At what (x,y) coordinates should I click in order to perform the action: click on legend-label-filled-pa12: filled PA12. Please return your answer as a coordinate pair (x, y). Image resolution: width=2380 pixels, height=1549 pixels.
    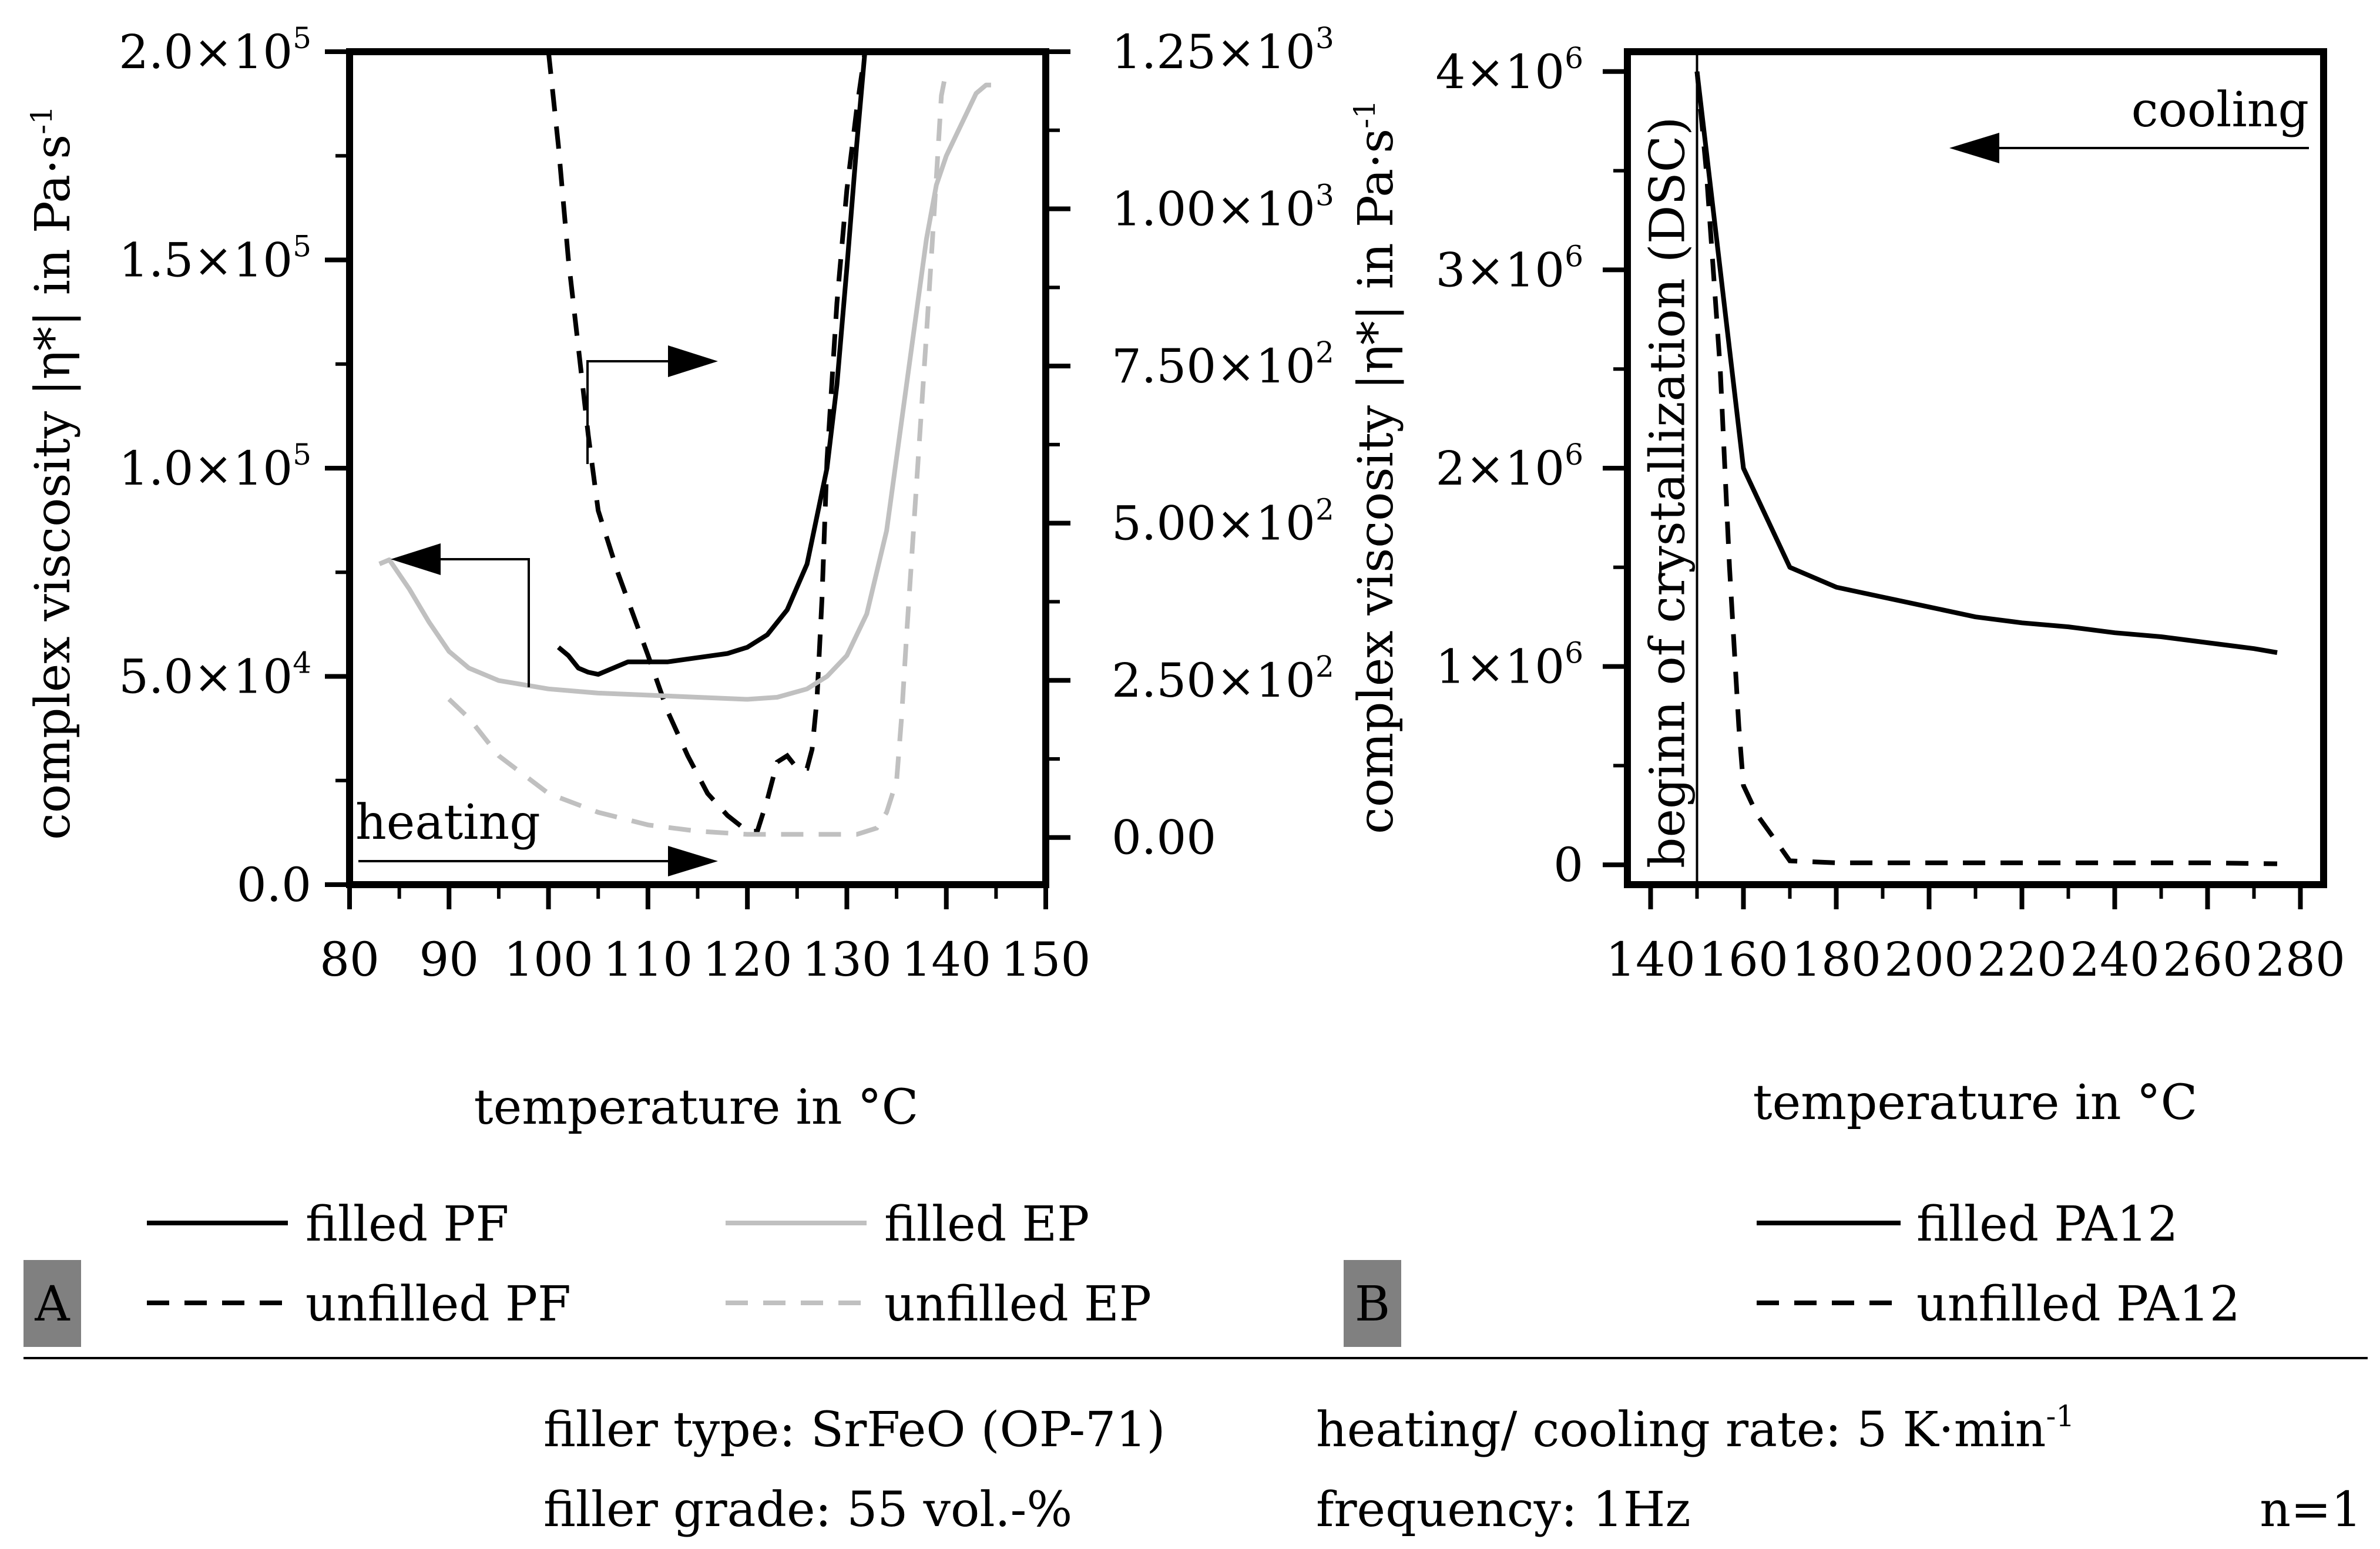
    Looking at the image, I should click on (2047, 1224).